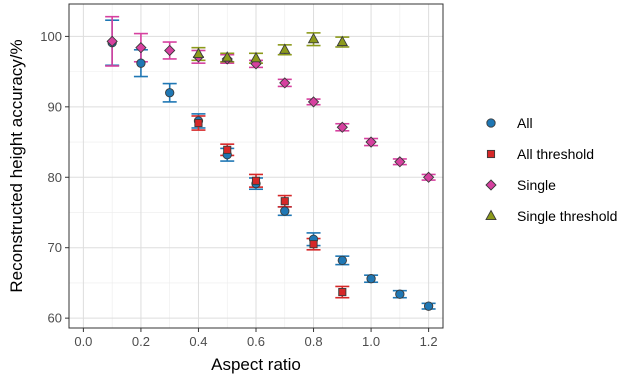 This screenshot has width=634, height=381. What do you see at coordinates (198, 341) in the screenshot?
I see `x-tick-label: 0.4` at bounding box center [198, 341].